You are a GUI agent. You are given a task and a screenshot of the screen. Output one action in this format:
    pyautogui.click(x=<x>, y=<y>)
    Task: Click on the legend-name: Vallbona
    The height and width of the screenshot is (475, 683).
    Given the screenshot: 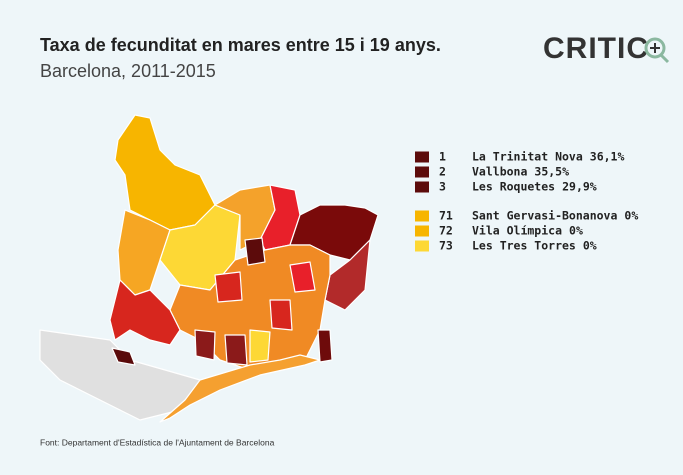 What is the action you would take?
    pyautogui.click(x=499, y=172)
    